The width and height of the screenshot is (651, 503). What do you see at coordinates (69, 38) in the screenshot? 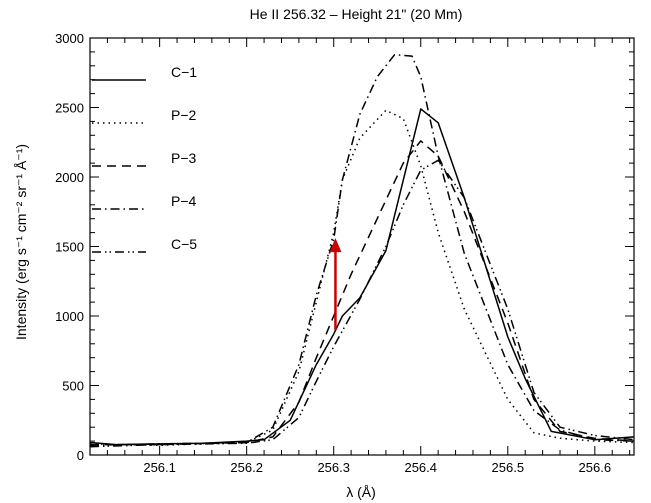
I see `y-tick-label: 3000` at bounding box center [69, 38].